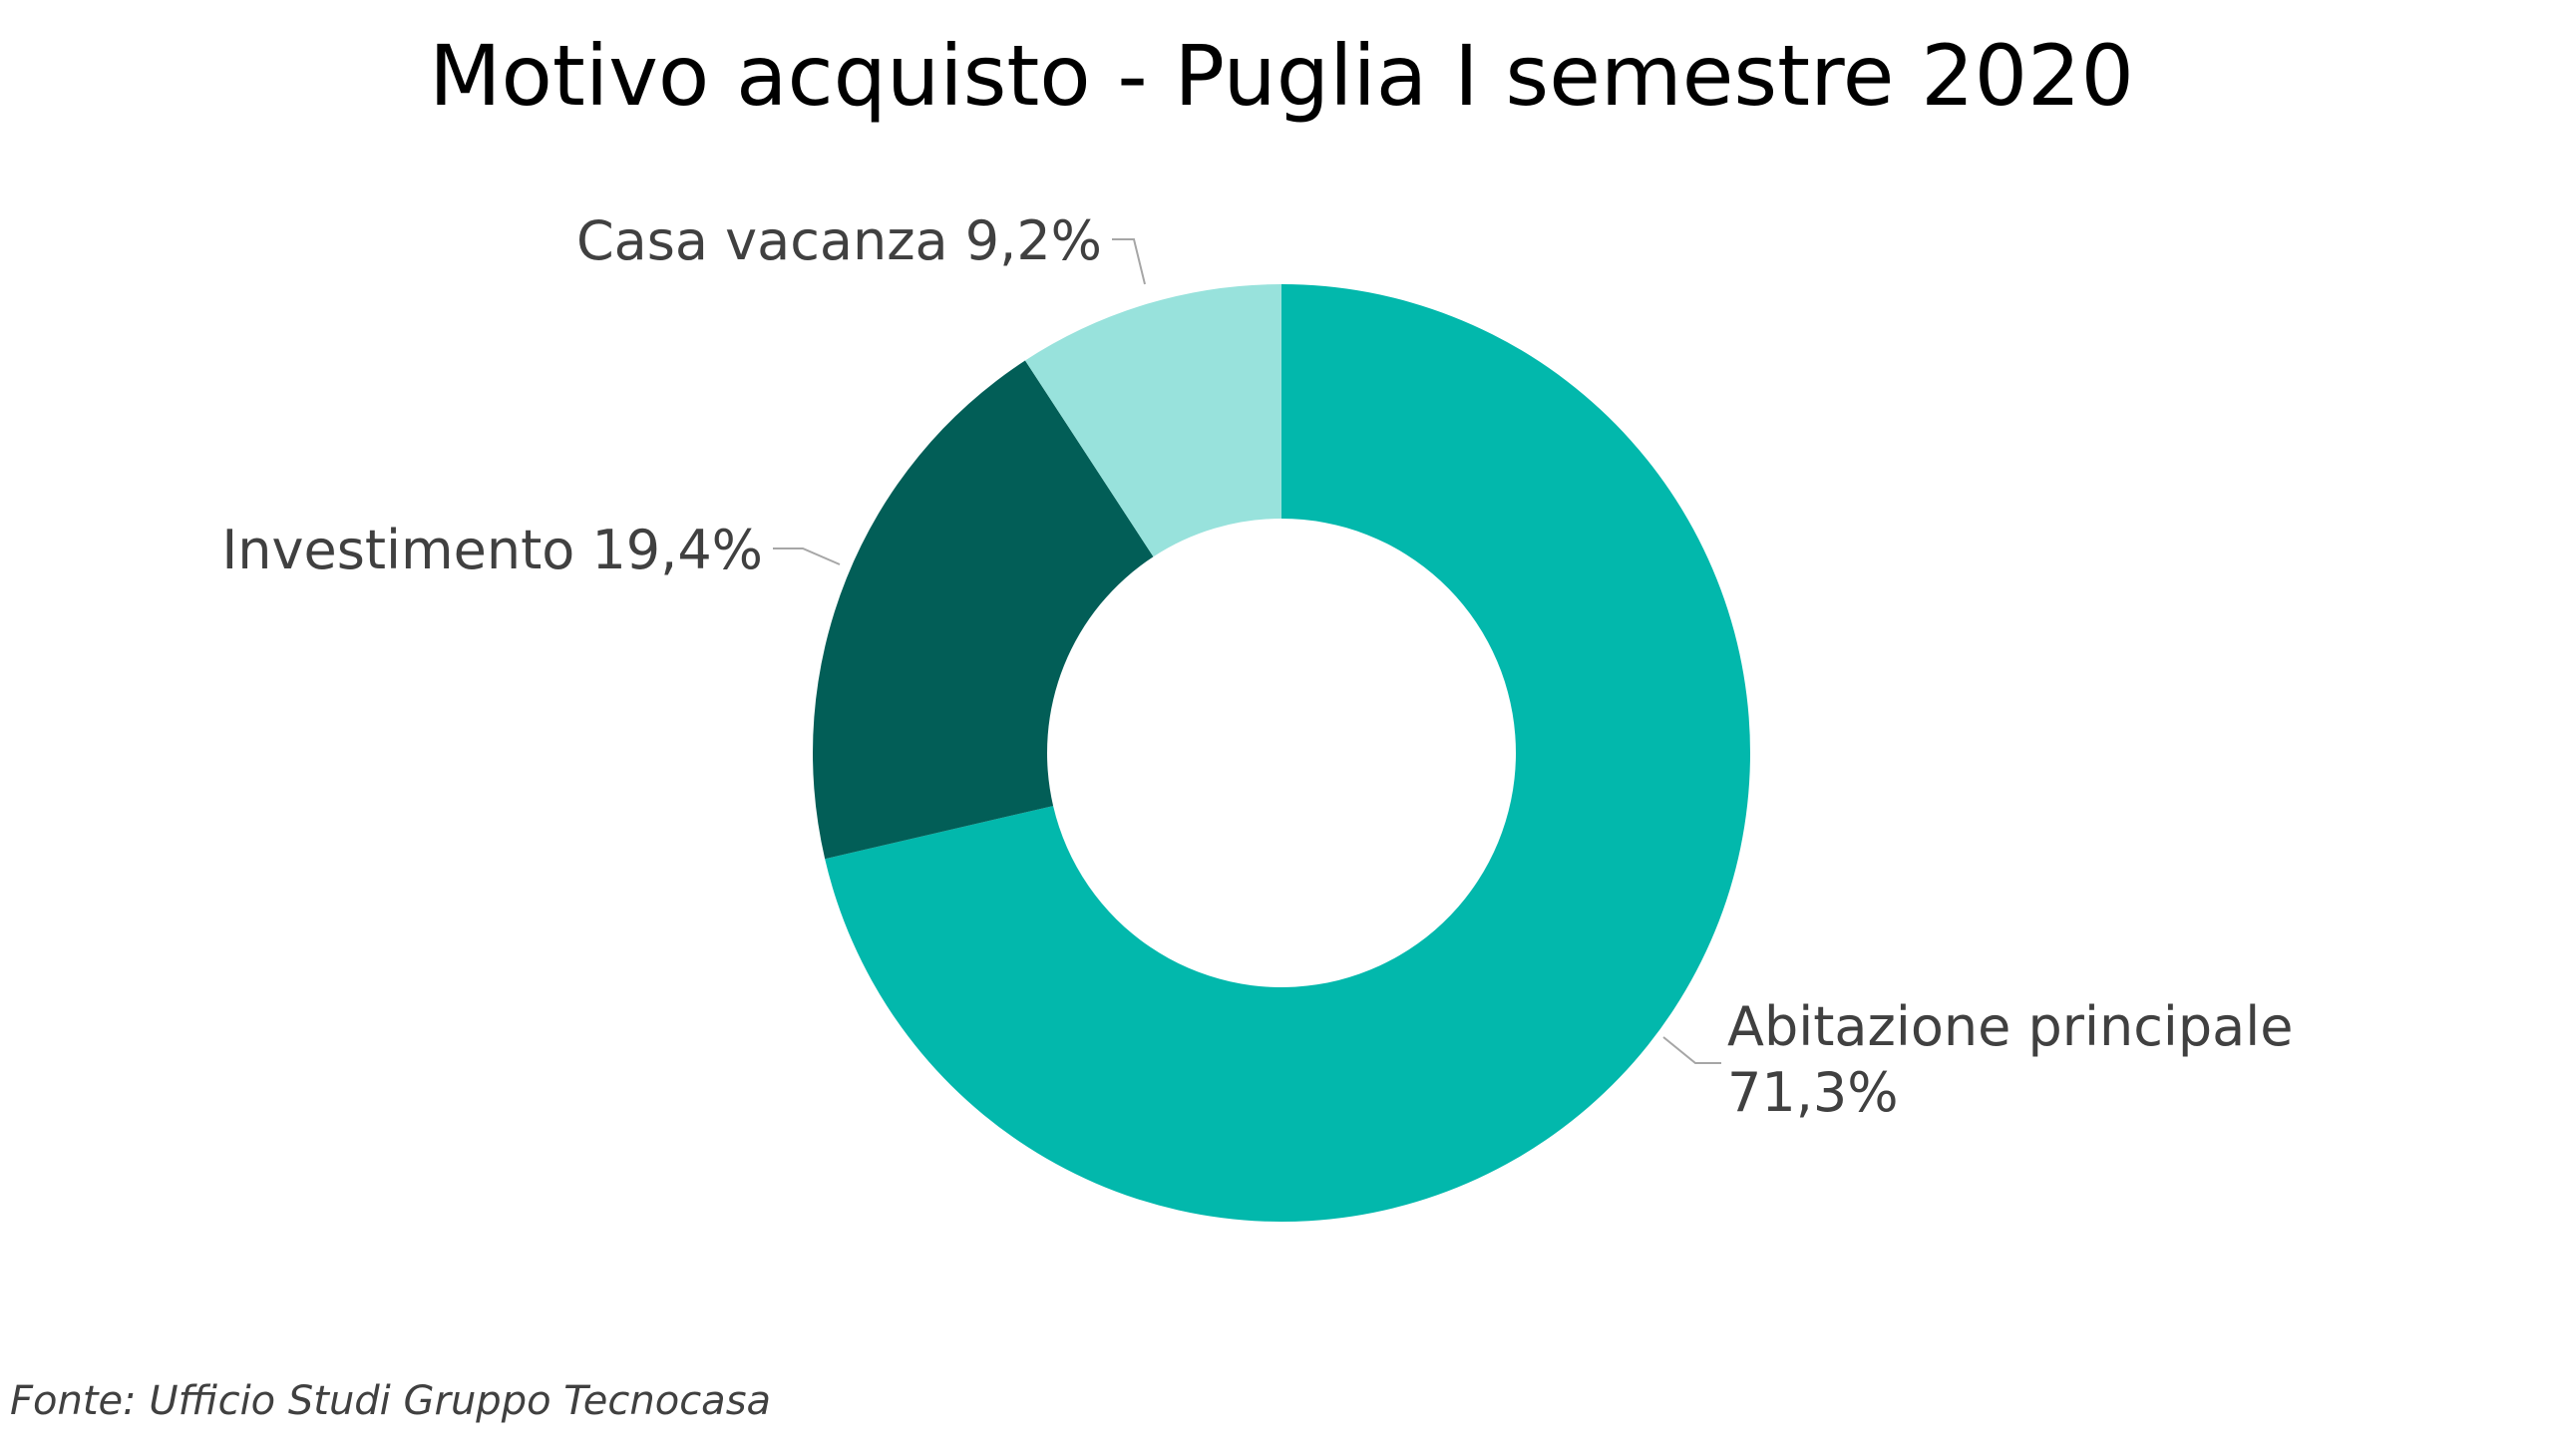 The height and width of the screenshot is (1456, 2553). I want to click on leader-line-casa-vacanza, so click(1129, 261).